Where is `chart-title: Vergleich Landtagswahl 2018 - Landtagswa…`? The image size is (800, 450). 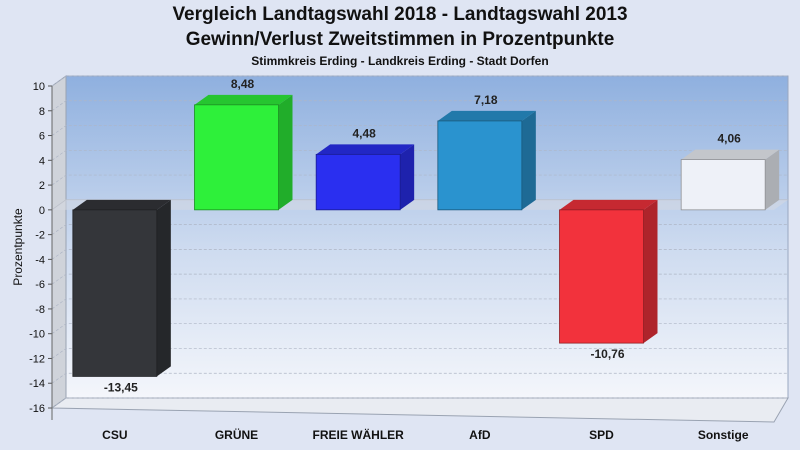
chart-title: Vergleich Landtagswahl 2018 - Landtagswa… is located at coordinates (400, 14).